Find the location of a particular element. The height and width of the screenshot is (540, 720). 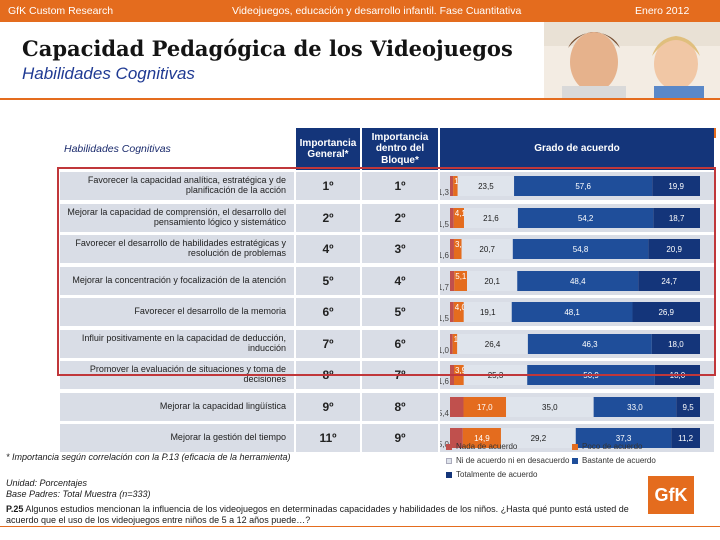

bar-data-label: 1,3 is located at coordinates (445, 192).